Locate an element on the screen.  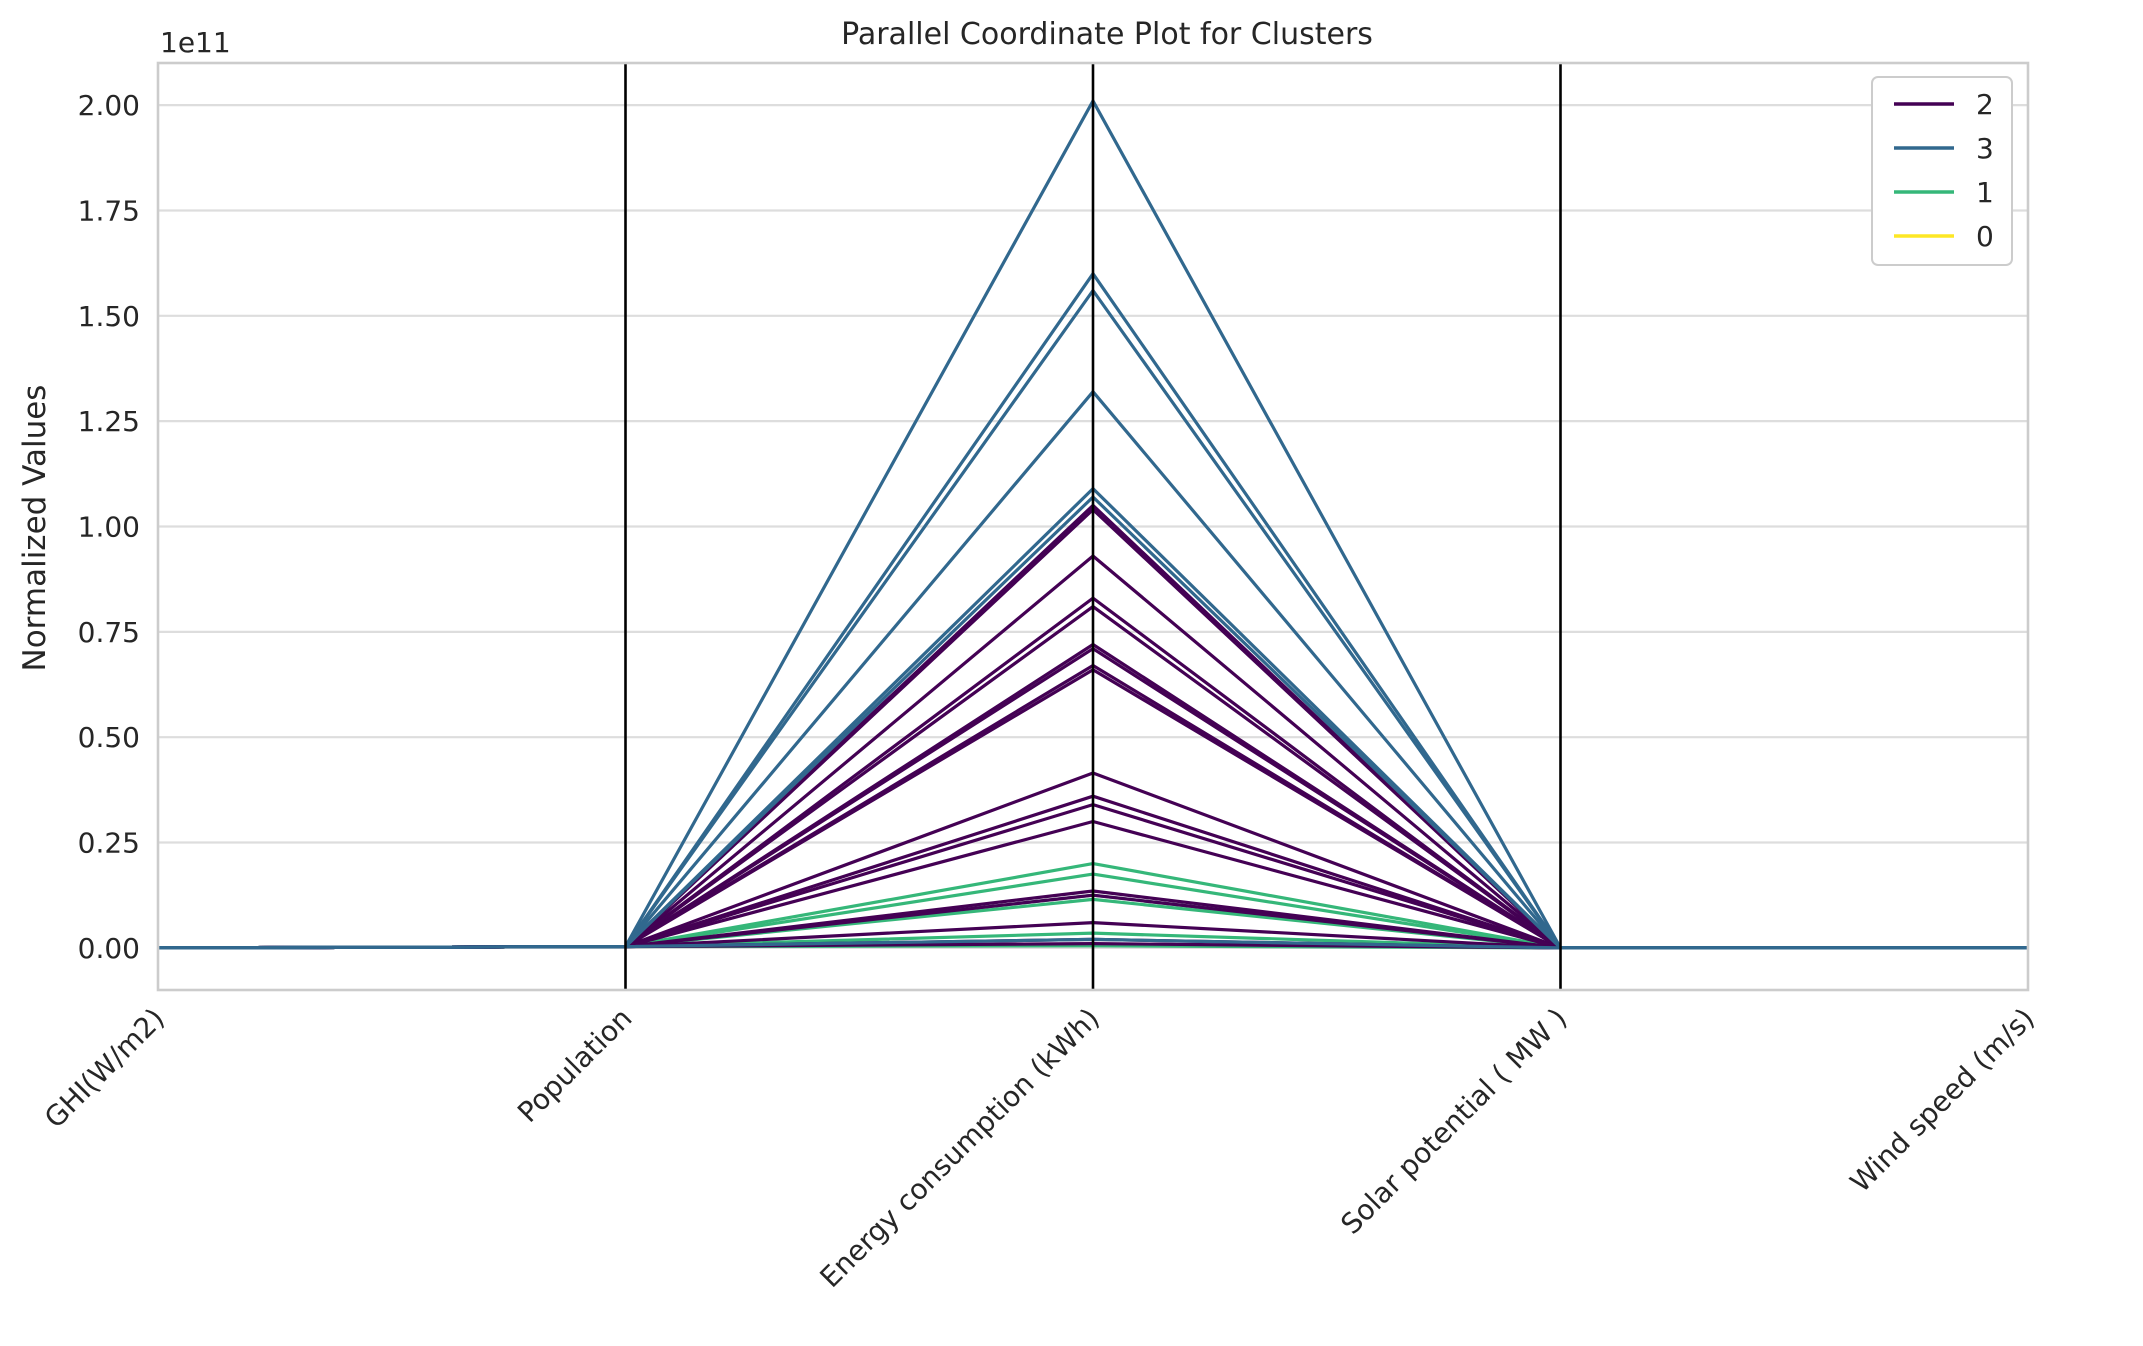
y-tick-label: 0.25 is located at coordinates (109, 843).